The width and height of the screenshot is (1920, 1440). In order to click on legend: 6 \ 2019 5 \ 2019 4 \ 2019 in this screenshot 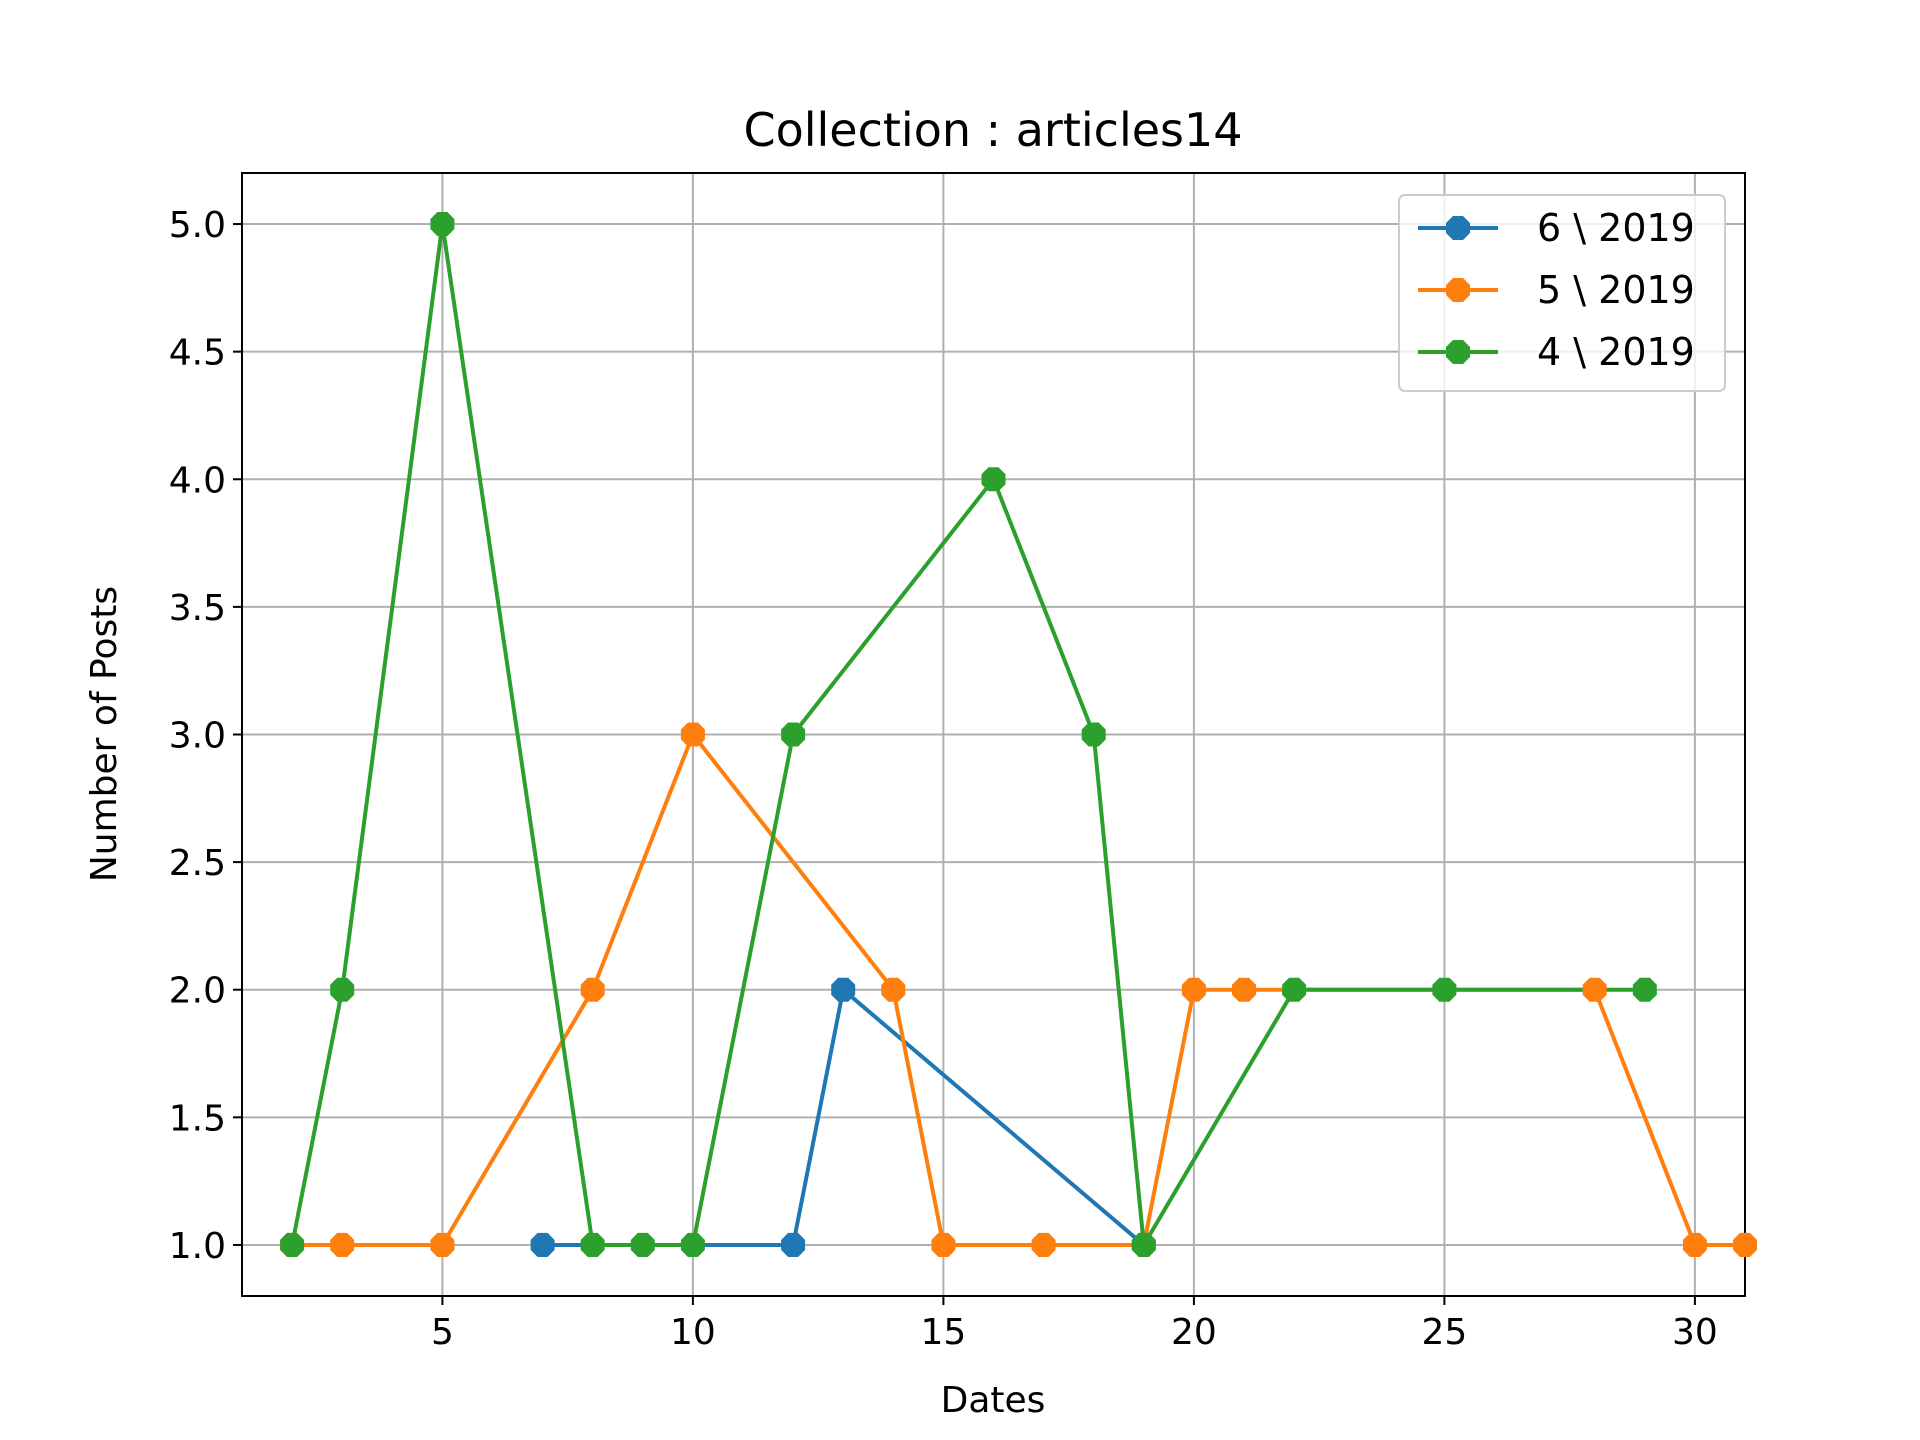, I will do `click(1562, 293)`.